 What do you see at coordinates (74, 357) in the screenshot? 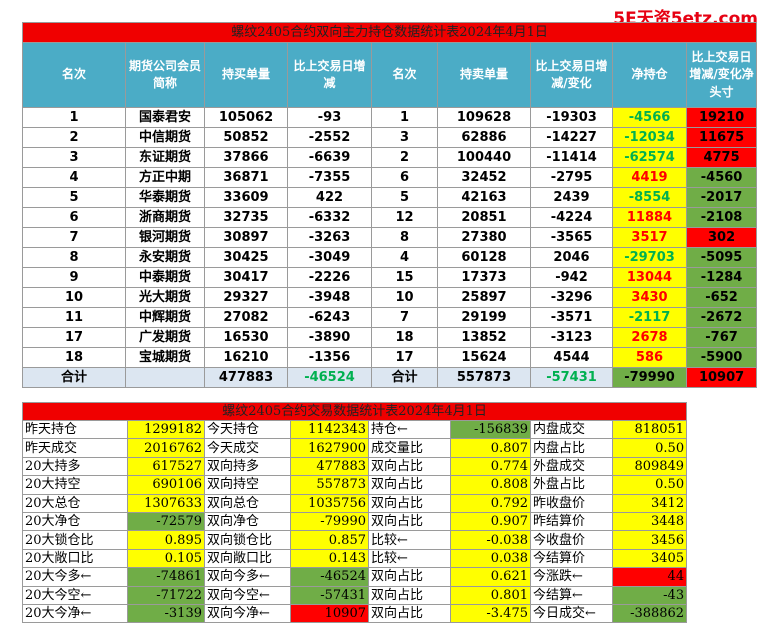
I see `cell: 18` at bounding box center [74, 357].